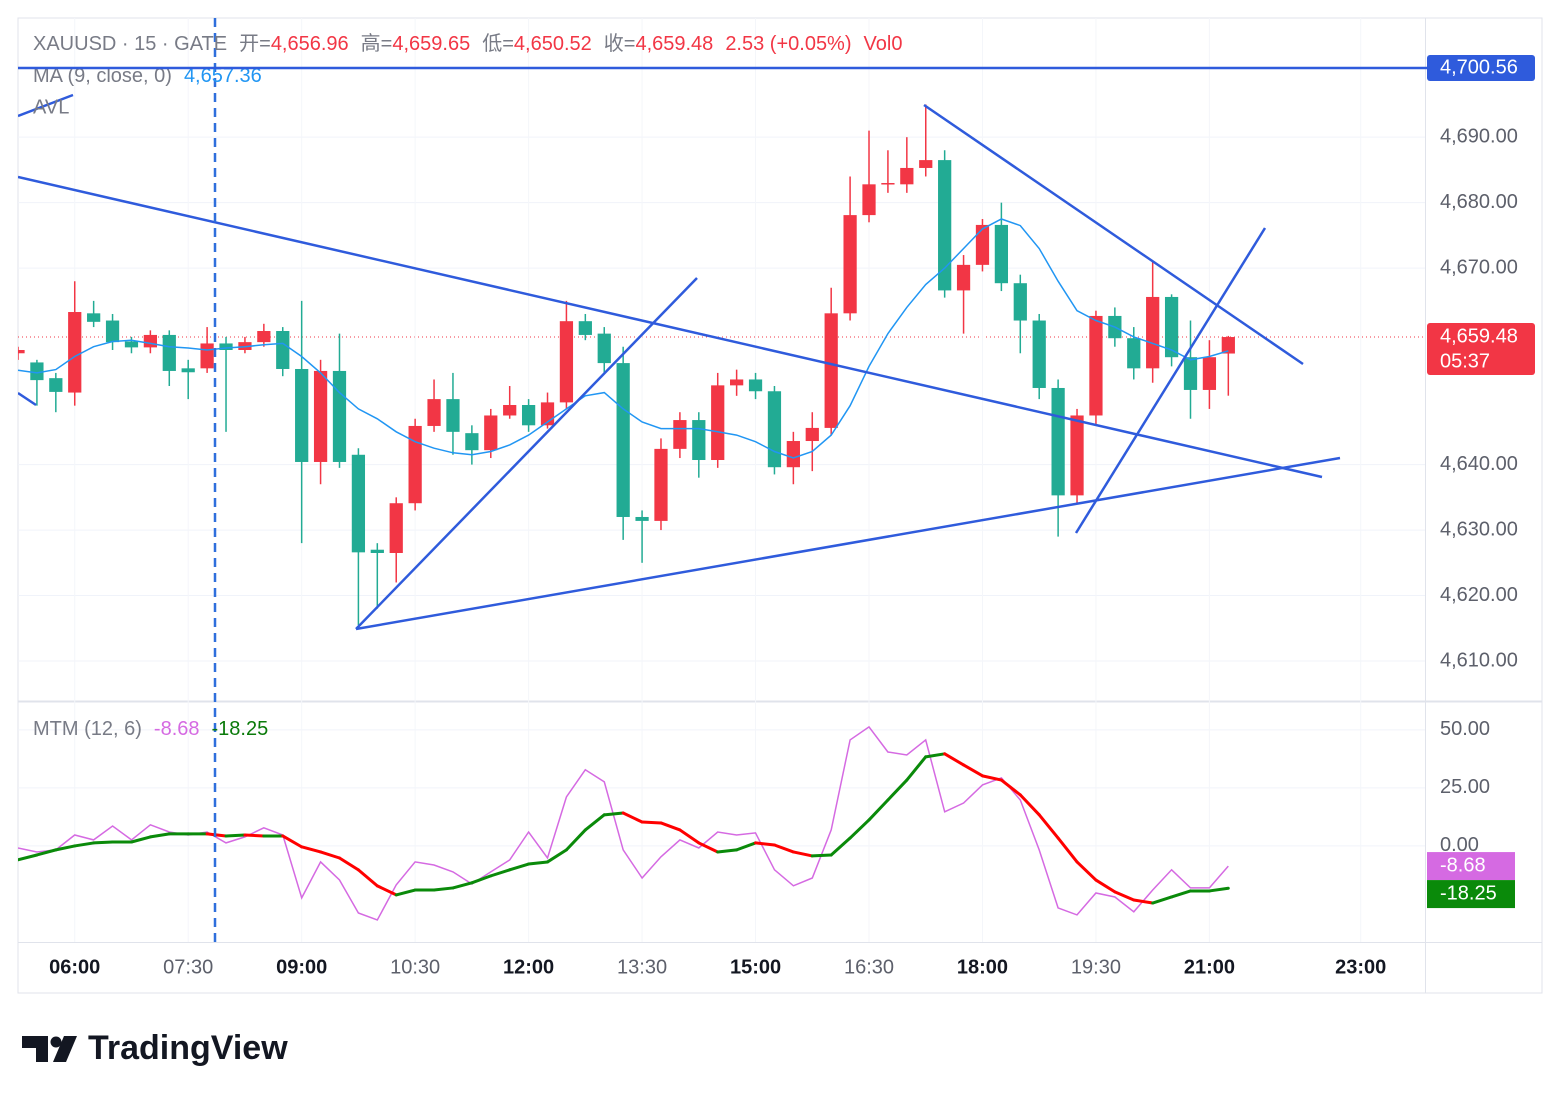  What do you see at coordinates (1479, 136) in the screenshot?
I see `y-tick-label: 4,690.00` at bounding box center [1479, 136].